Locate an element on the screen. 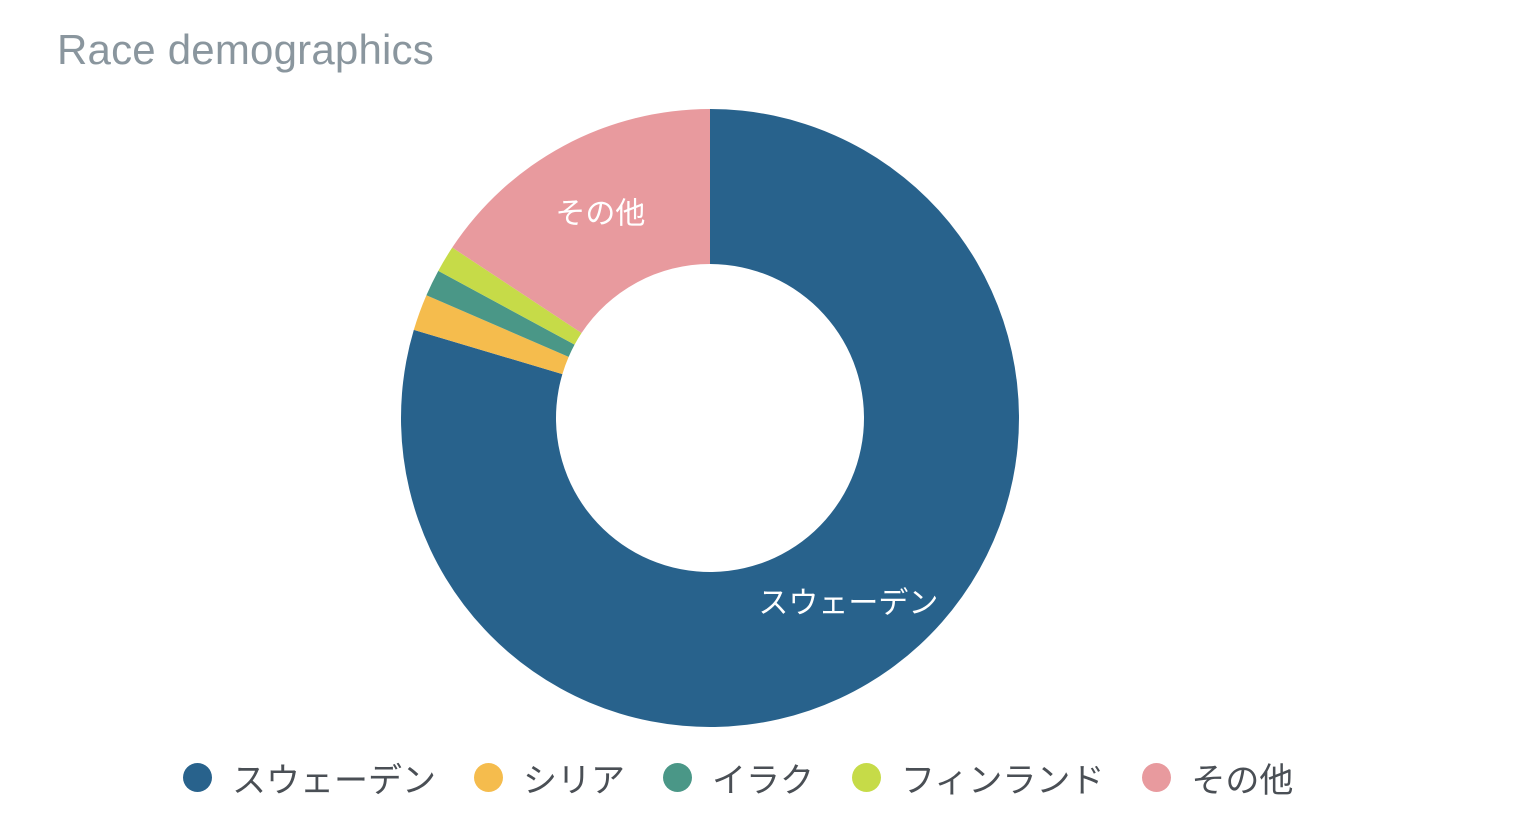 This screenshot has height=836, width=1540. legend-item-5: その他 is located at coordinates (1217, 777).